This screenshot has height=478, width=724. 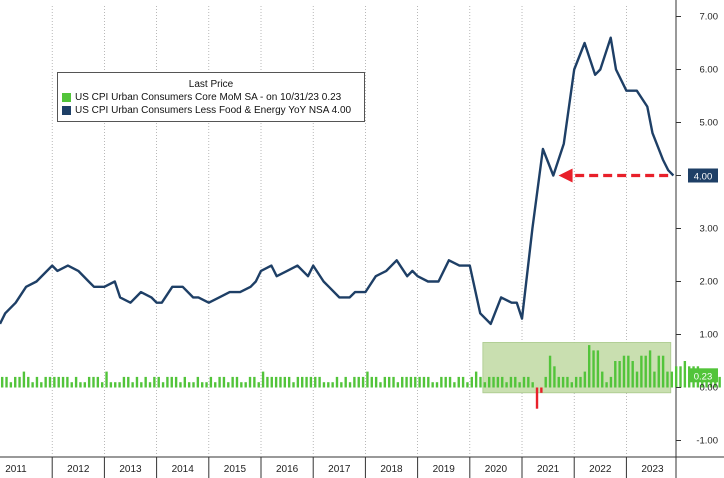 I want to click on bar-value-label-bg, so click(x=703, y=375).